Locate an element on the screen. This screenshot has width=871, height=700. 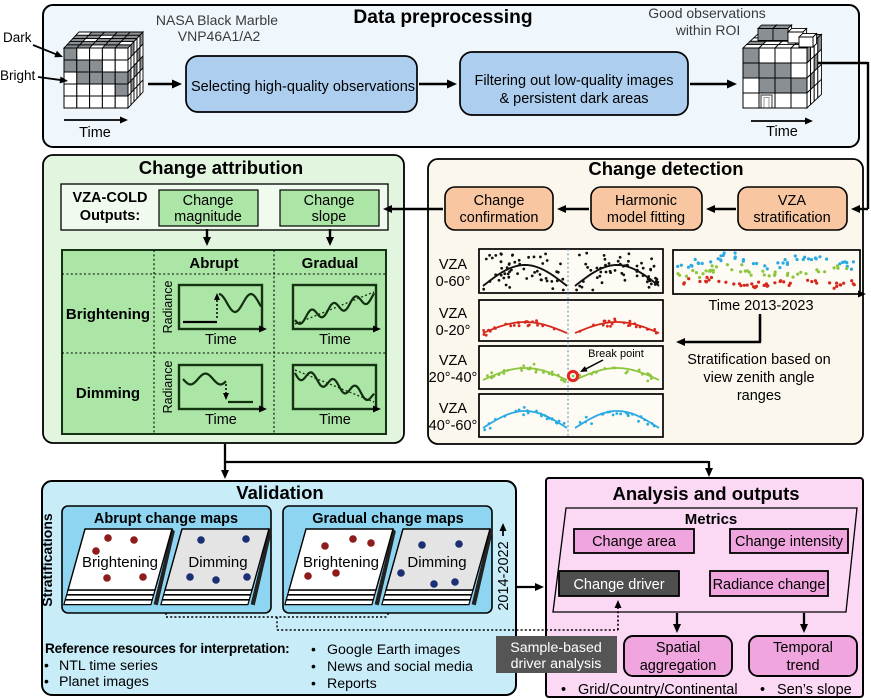
svg-text: NTL time series is located at coordinates (108, 666).